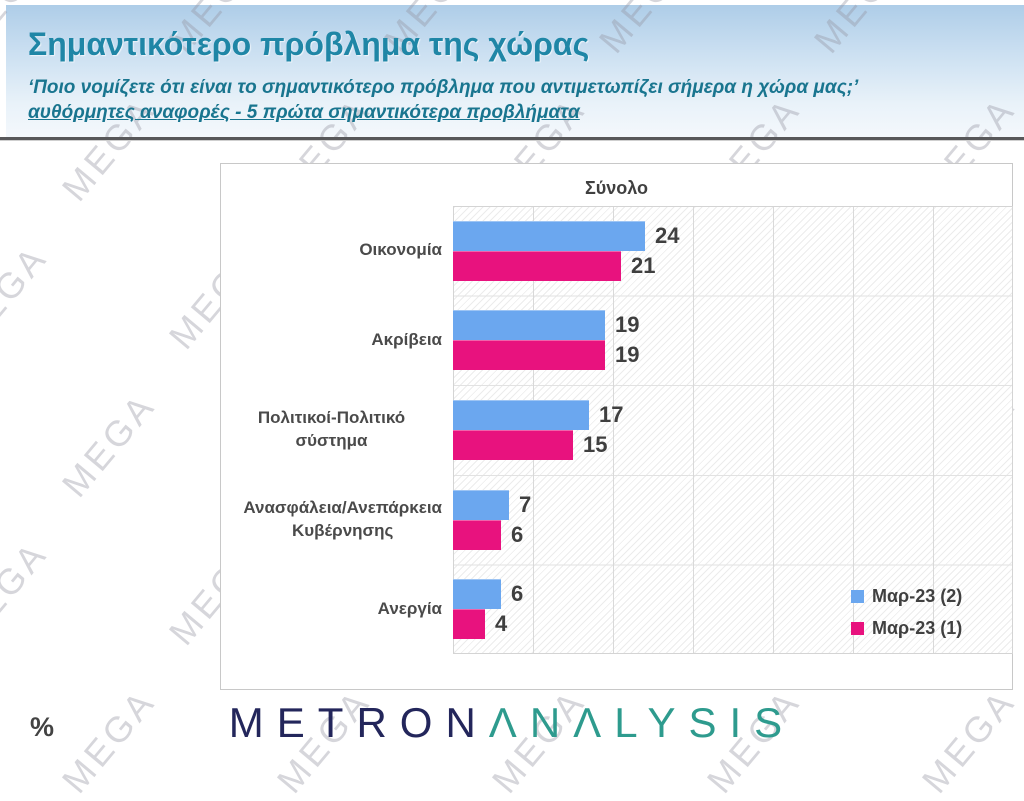  What do you see at coordinates (616, 188) in the screenshot?
I see `chart-title: Σύνολο` at bounding box center [616, 188].